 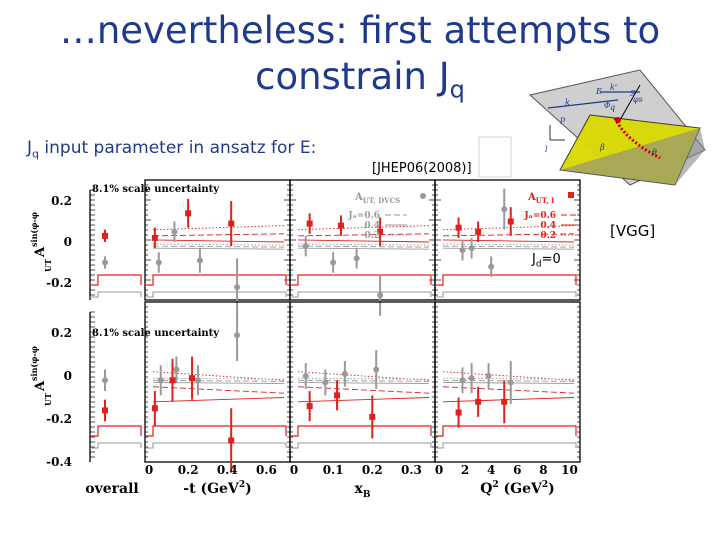 I want to click on legend-dvcs-title-sub: UT, DVCS, so click(x=381, y=200).